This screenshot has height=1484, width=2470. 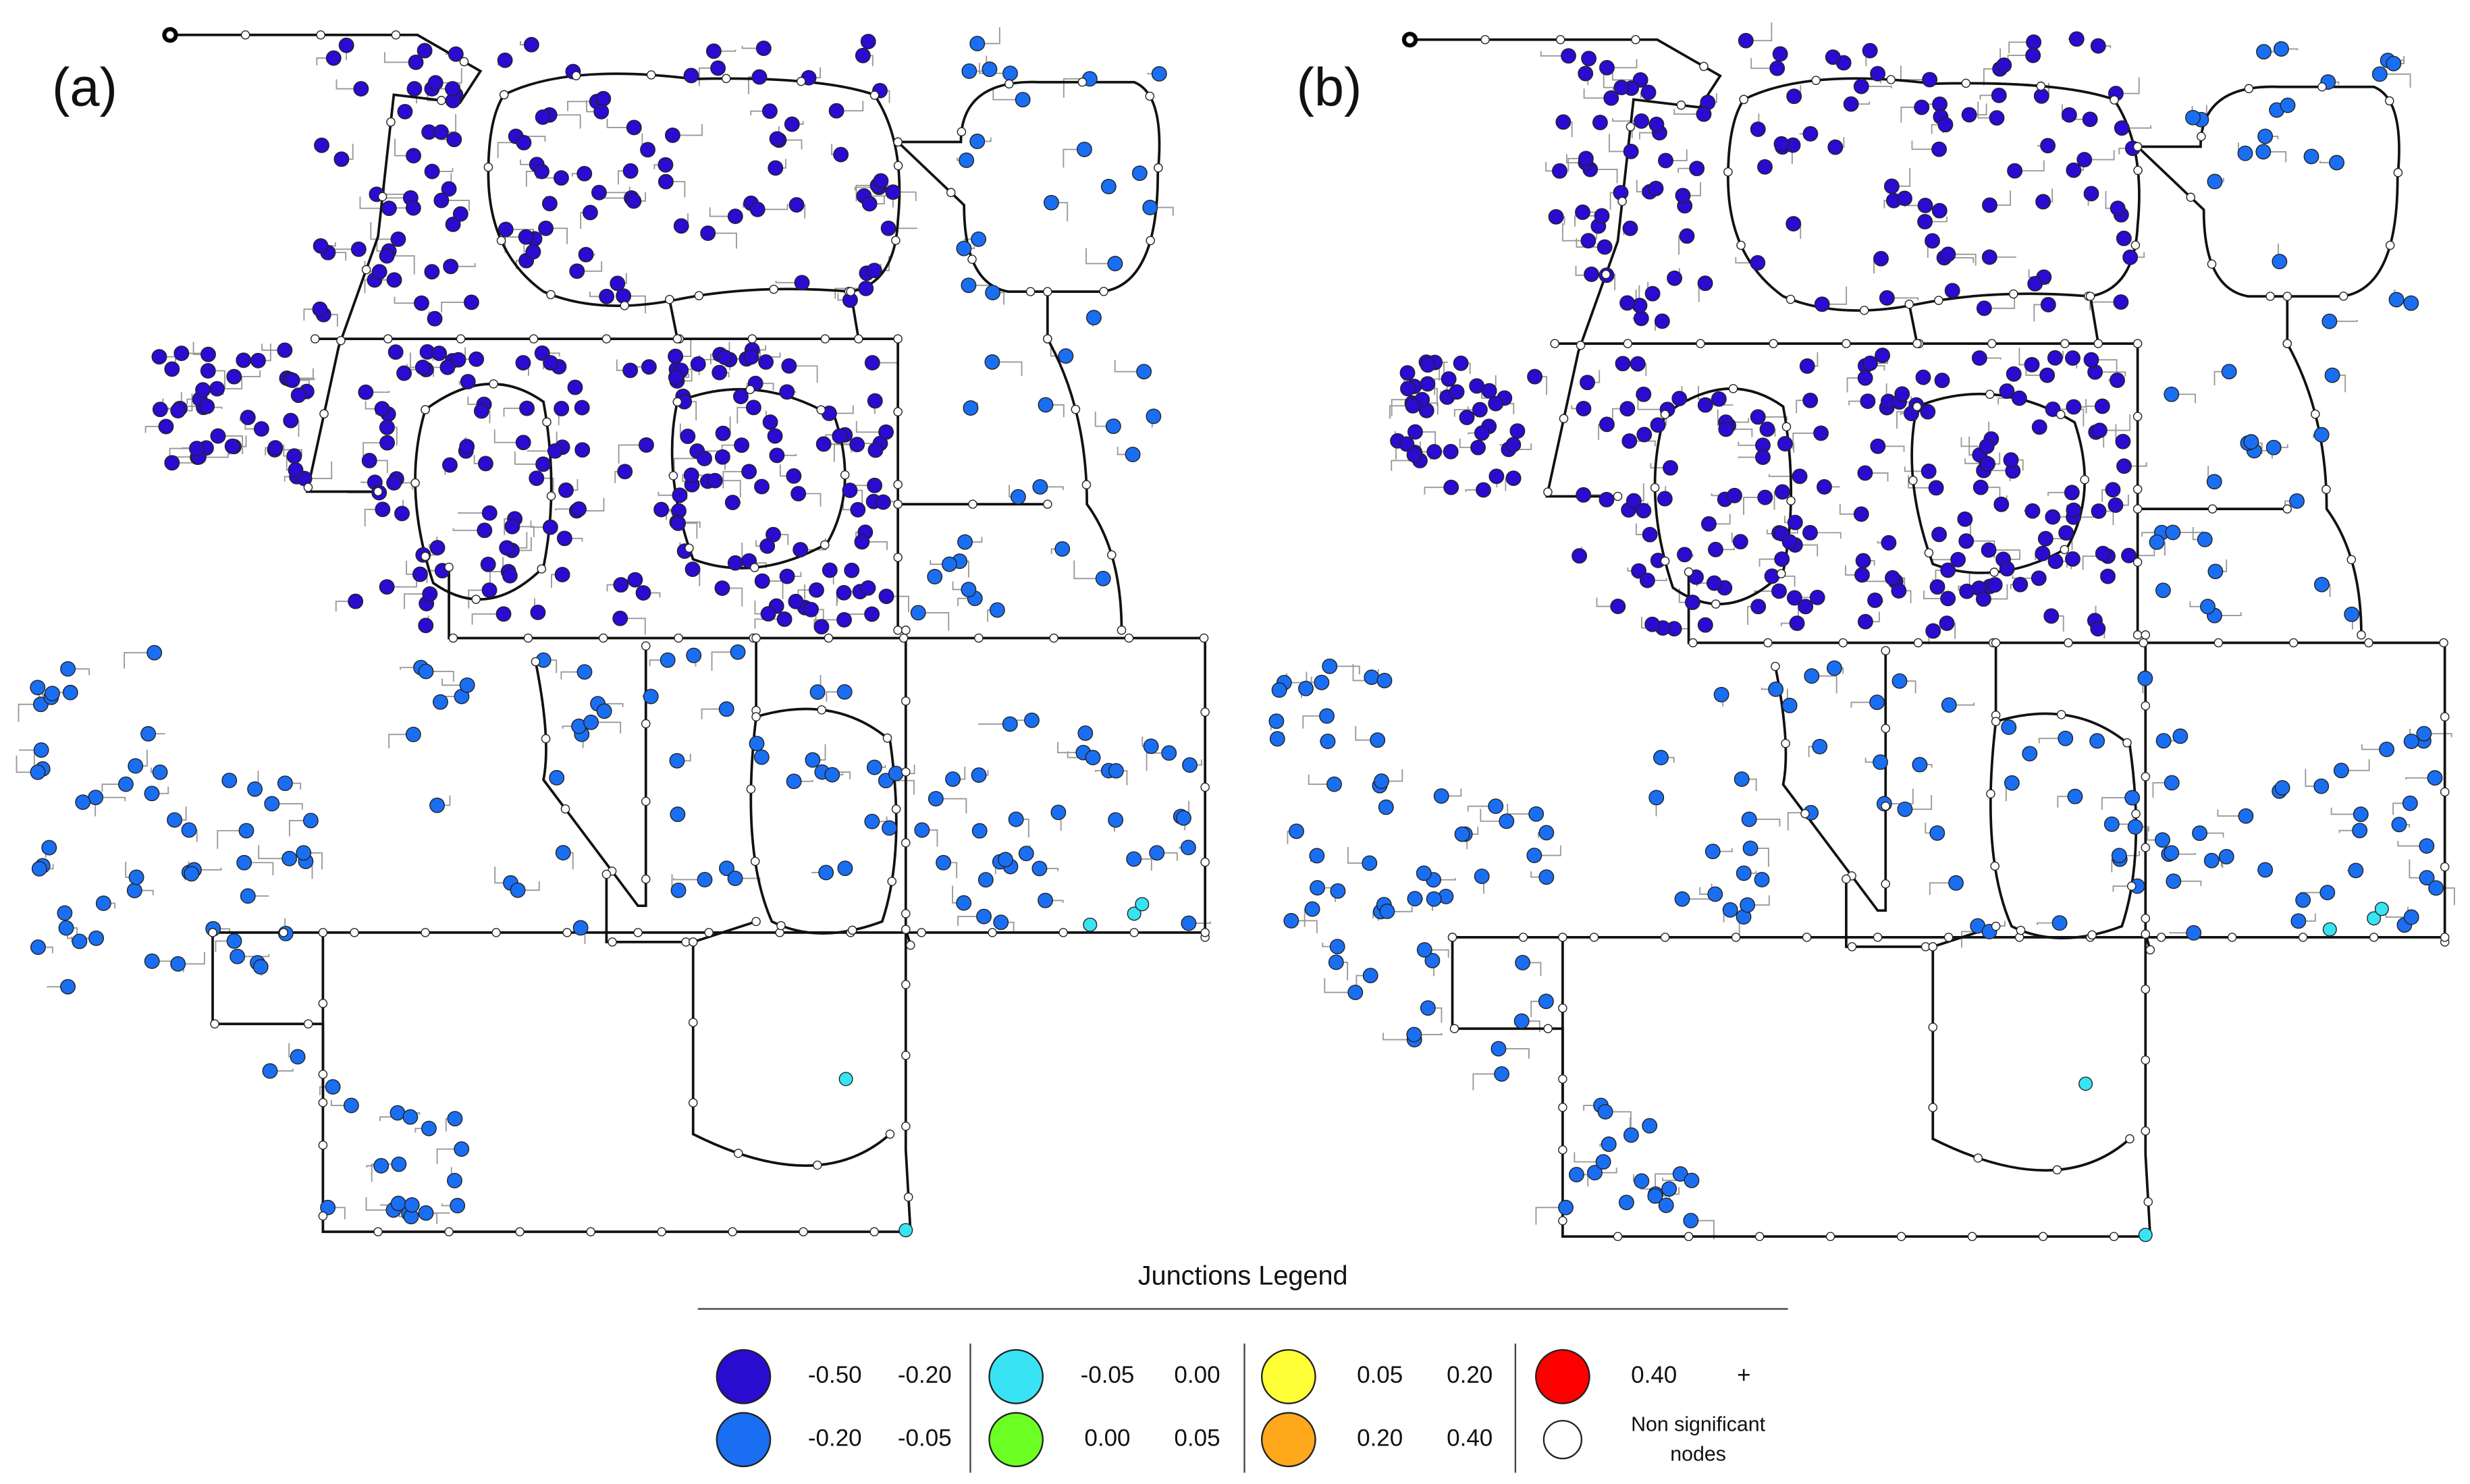 What do you see at coordinates (268, 1017) in the screenshot?
I see `main-pipe` at bounding box center [268, 1017].